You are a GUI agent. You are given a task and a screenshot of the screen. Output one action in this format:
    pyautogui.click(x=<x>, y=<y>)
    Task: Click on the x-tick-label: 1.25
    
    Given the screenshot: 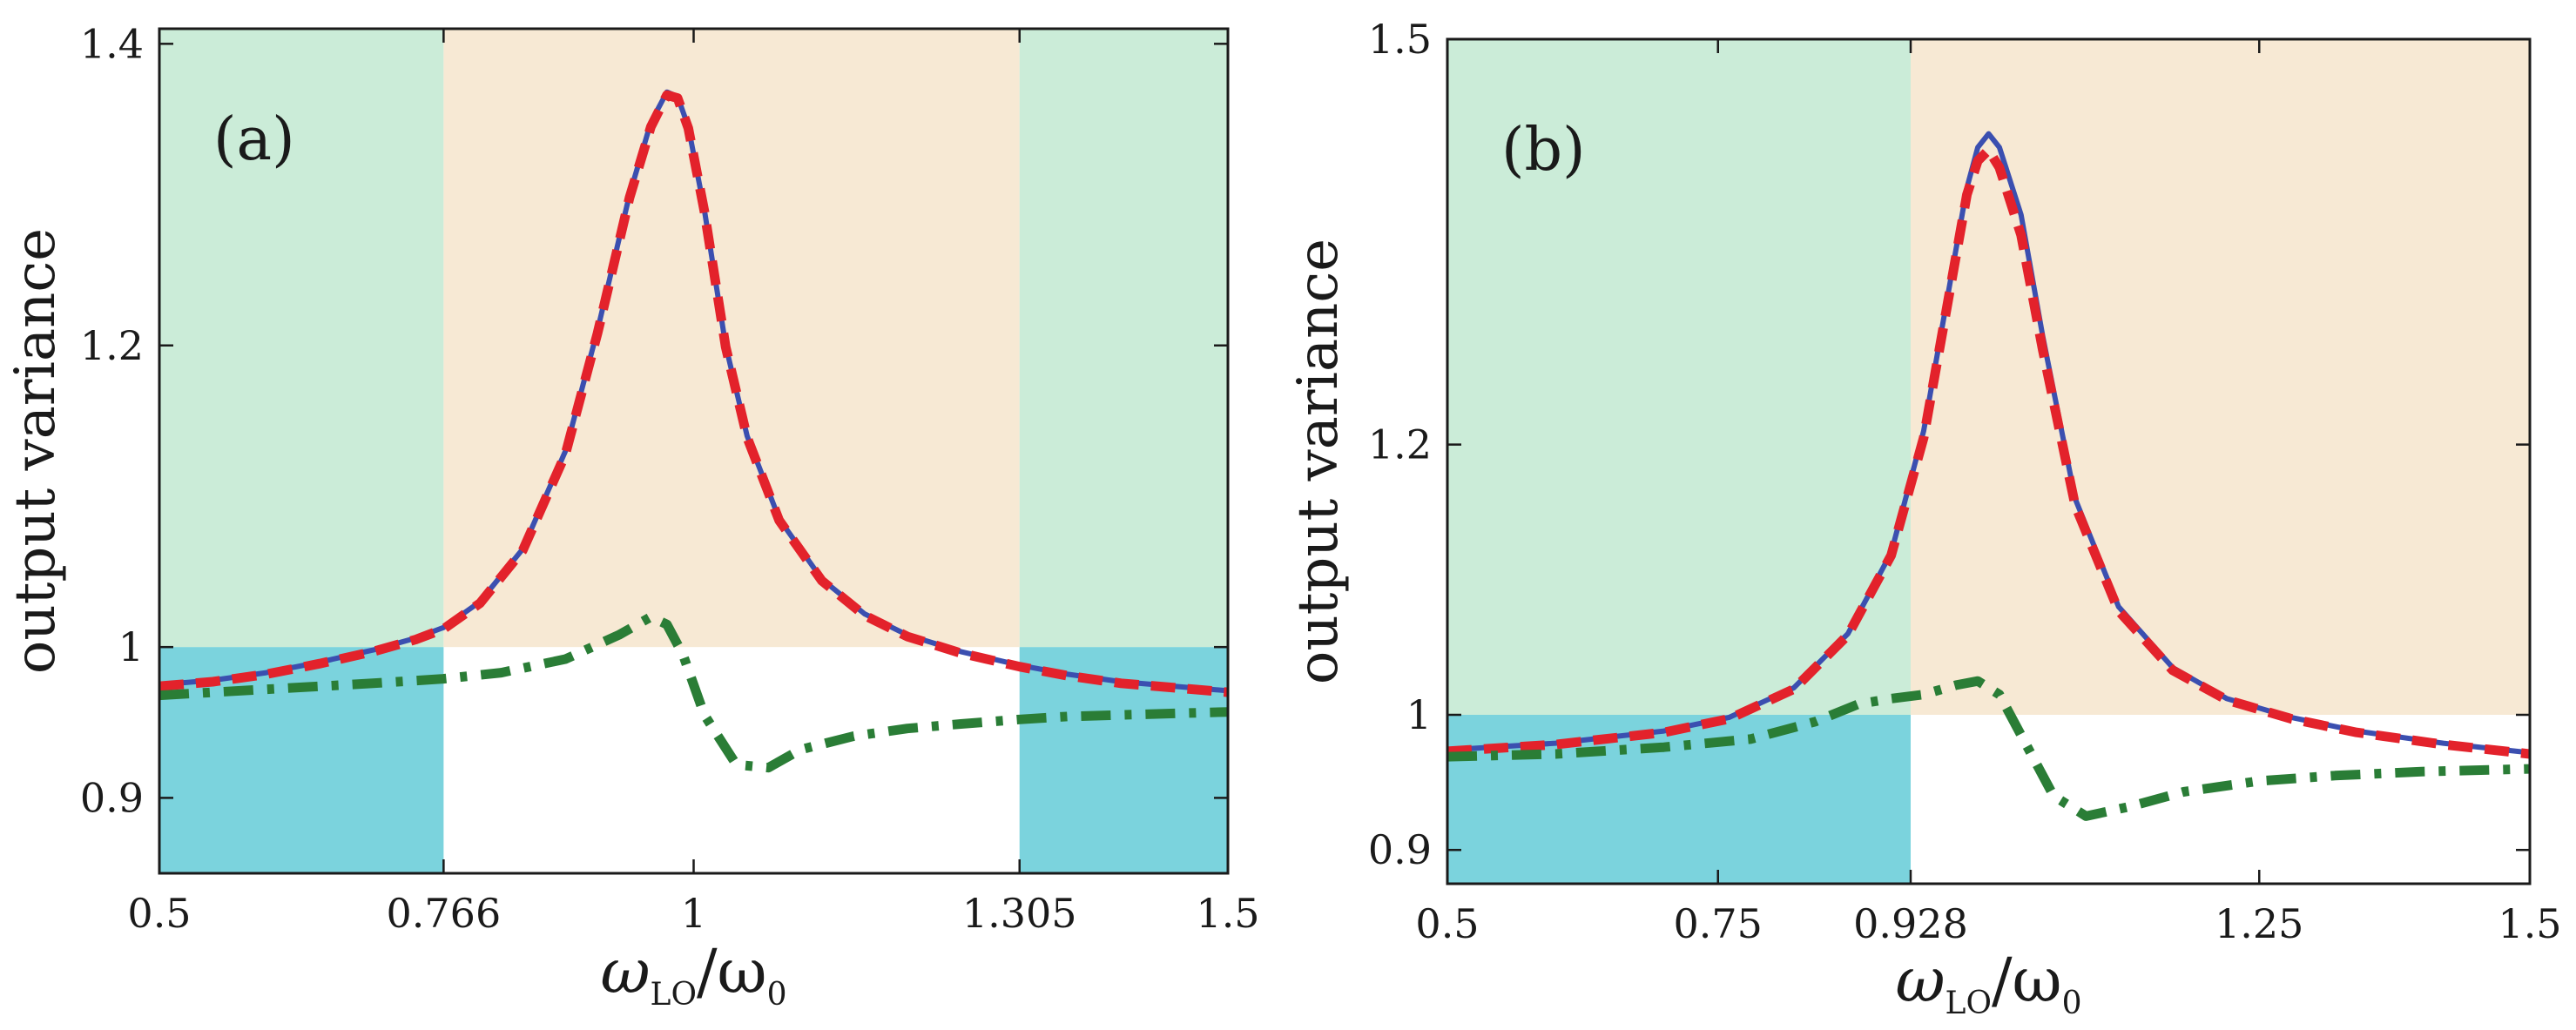 What is the action you would take?
    pyautogui.click(x=2259, y=924)
    